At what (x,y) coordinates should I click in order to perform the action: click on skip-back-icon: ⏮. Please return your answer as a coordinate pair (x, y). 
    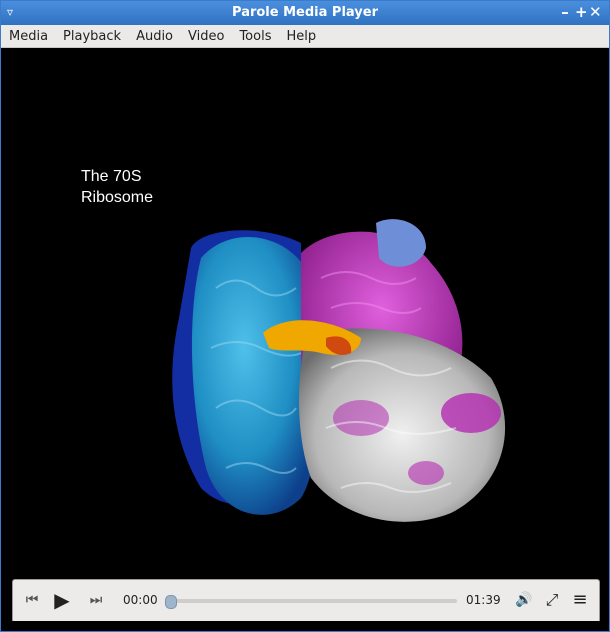
    Looking at the image, I should click on (32, 600).